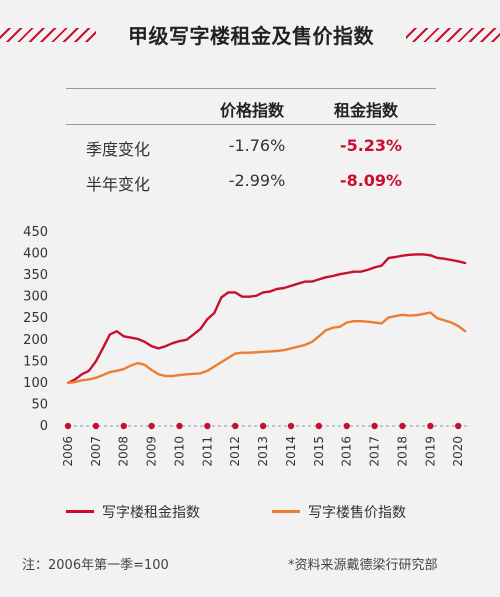 Image resolution: width=500 pixels, height=597 pixels. I want to click on table-top-rule, so click(251, 88).